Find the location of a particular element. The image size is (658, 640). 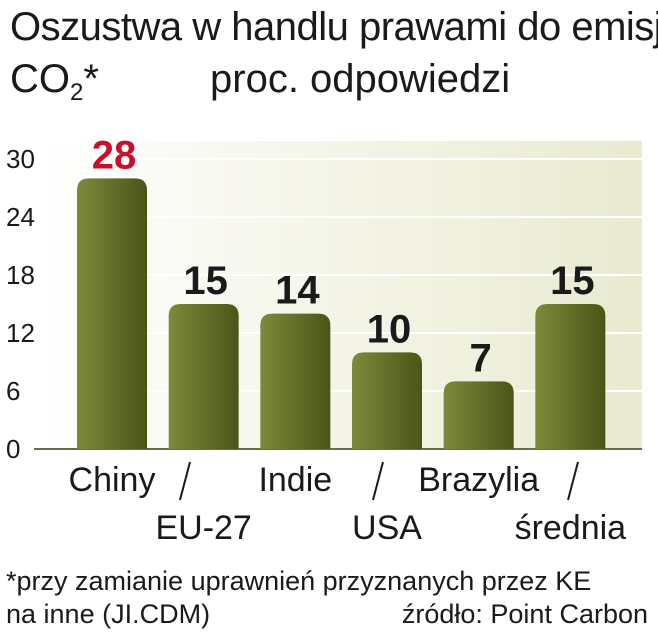

bar-value-label: 14 is located at coordinates (297, 291).